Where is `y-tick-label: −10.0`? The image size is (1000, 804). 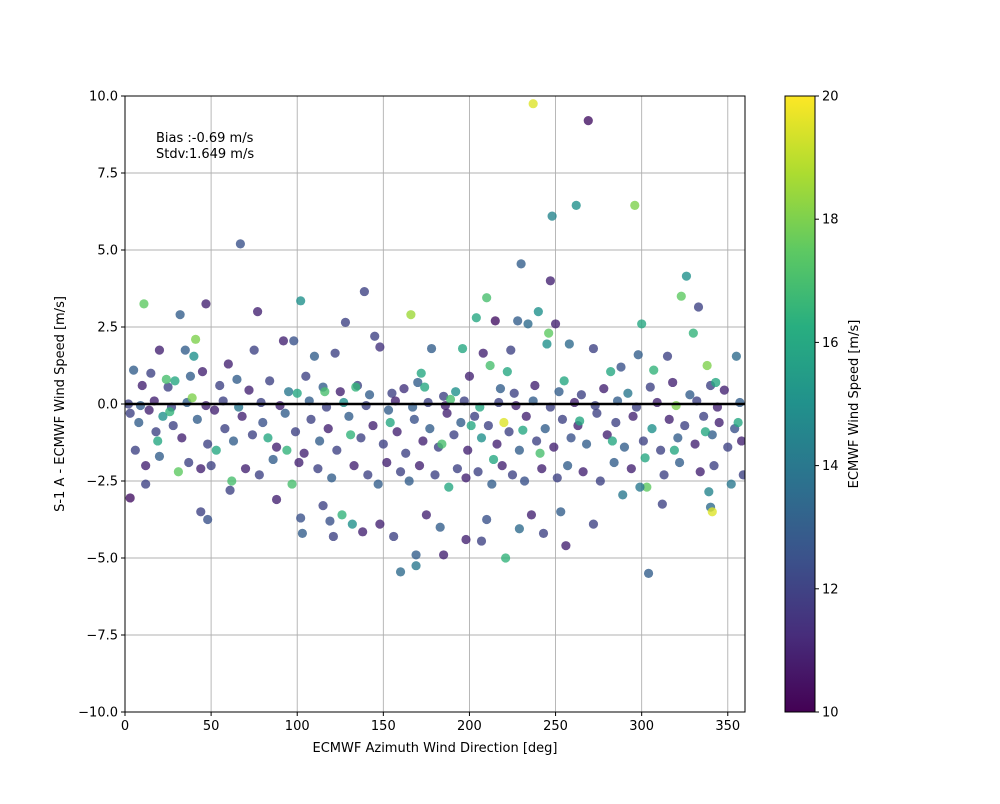 y-tick-label: −10.0 is located at coordinates (98, 713).